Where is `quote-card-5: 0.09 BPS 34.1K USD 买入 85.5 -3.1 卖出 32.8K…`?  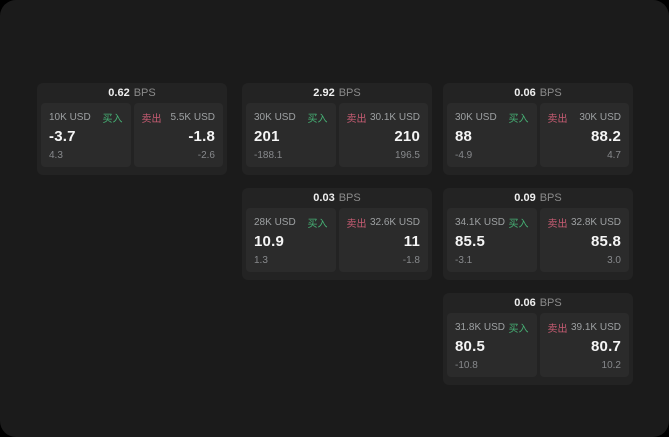
quote-card-5: 0.09 BPS 34.1K USD 买入 85.5 -3.1 卖出 32.8K… is located at coordinates (538, 234).